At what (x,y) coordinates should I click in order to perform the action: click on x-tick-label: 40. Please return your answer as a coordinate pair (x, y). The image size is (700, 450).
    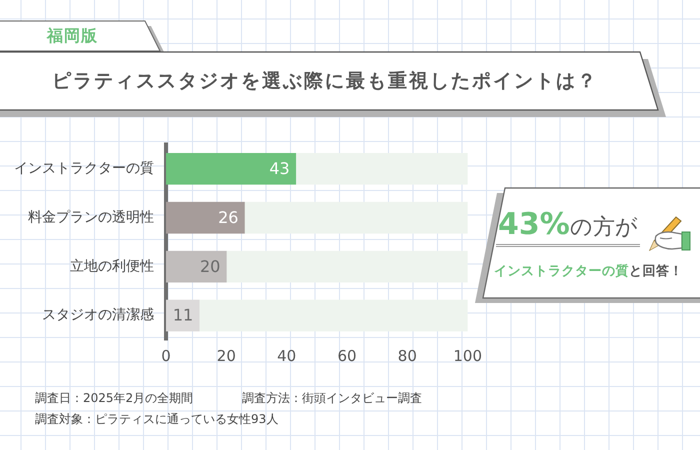
    Looking at the image, I should click on (286, 355).